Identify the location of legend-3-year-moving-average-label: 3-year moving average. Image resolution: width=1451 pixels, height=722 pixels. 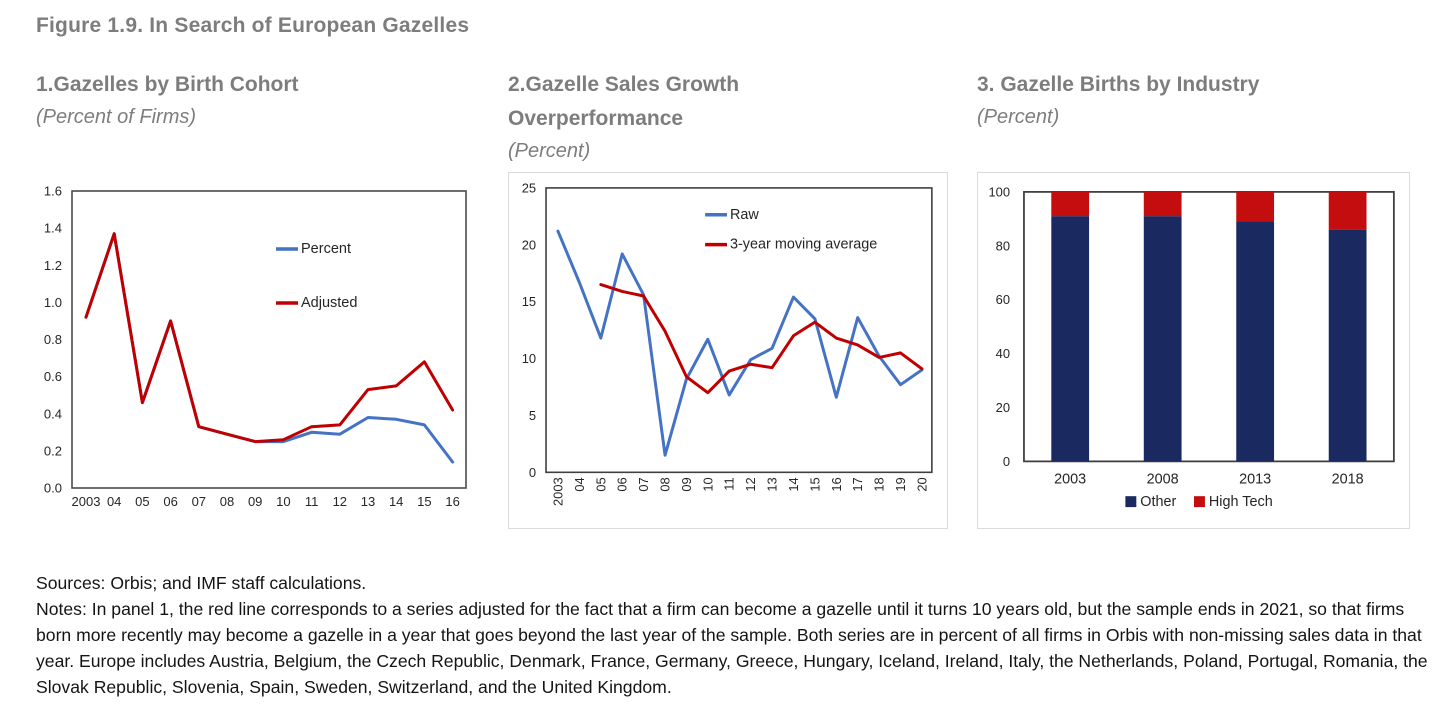
(803, 245).